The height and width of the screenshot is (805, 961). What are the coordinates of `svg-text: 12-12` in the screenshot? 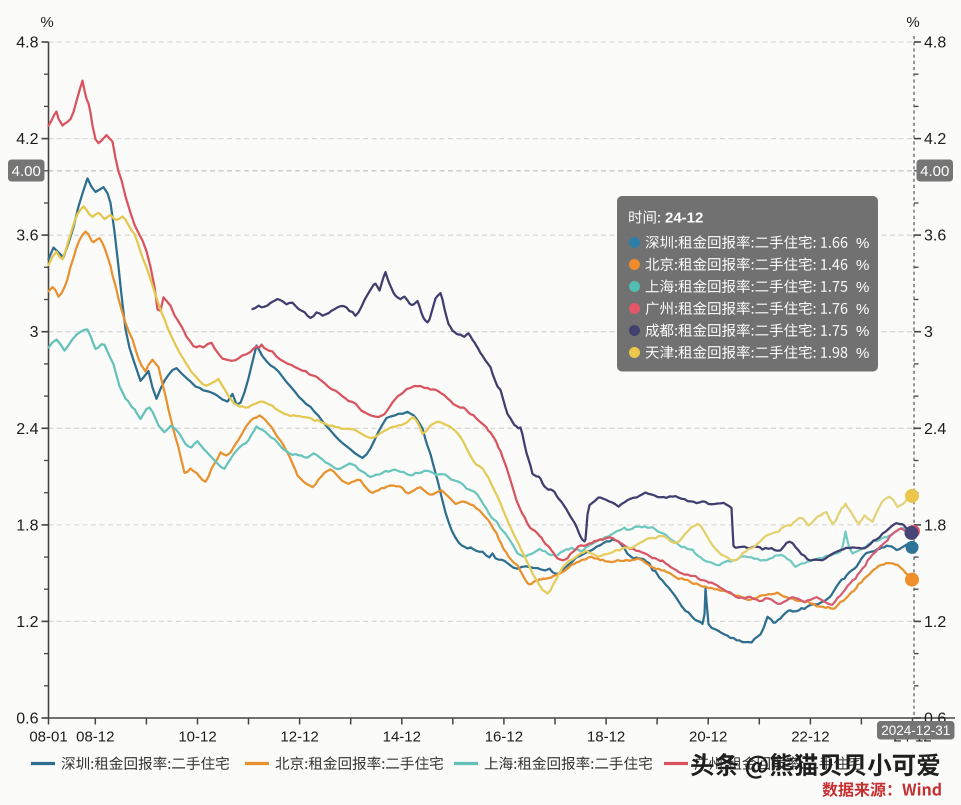 It's located at (299, 737).